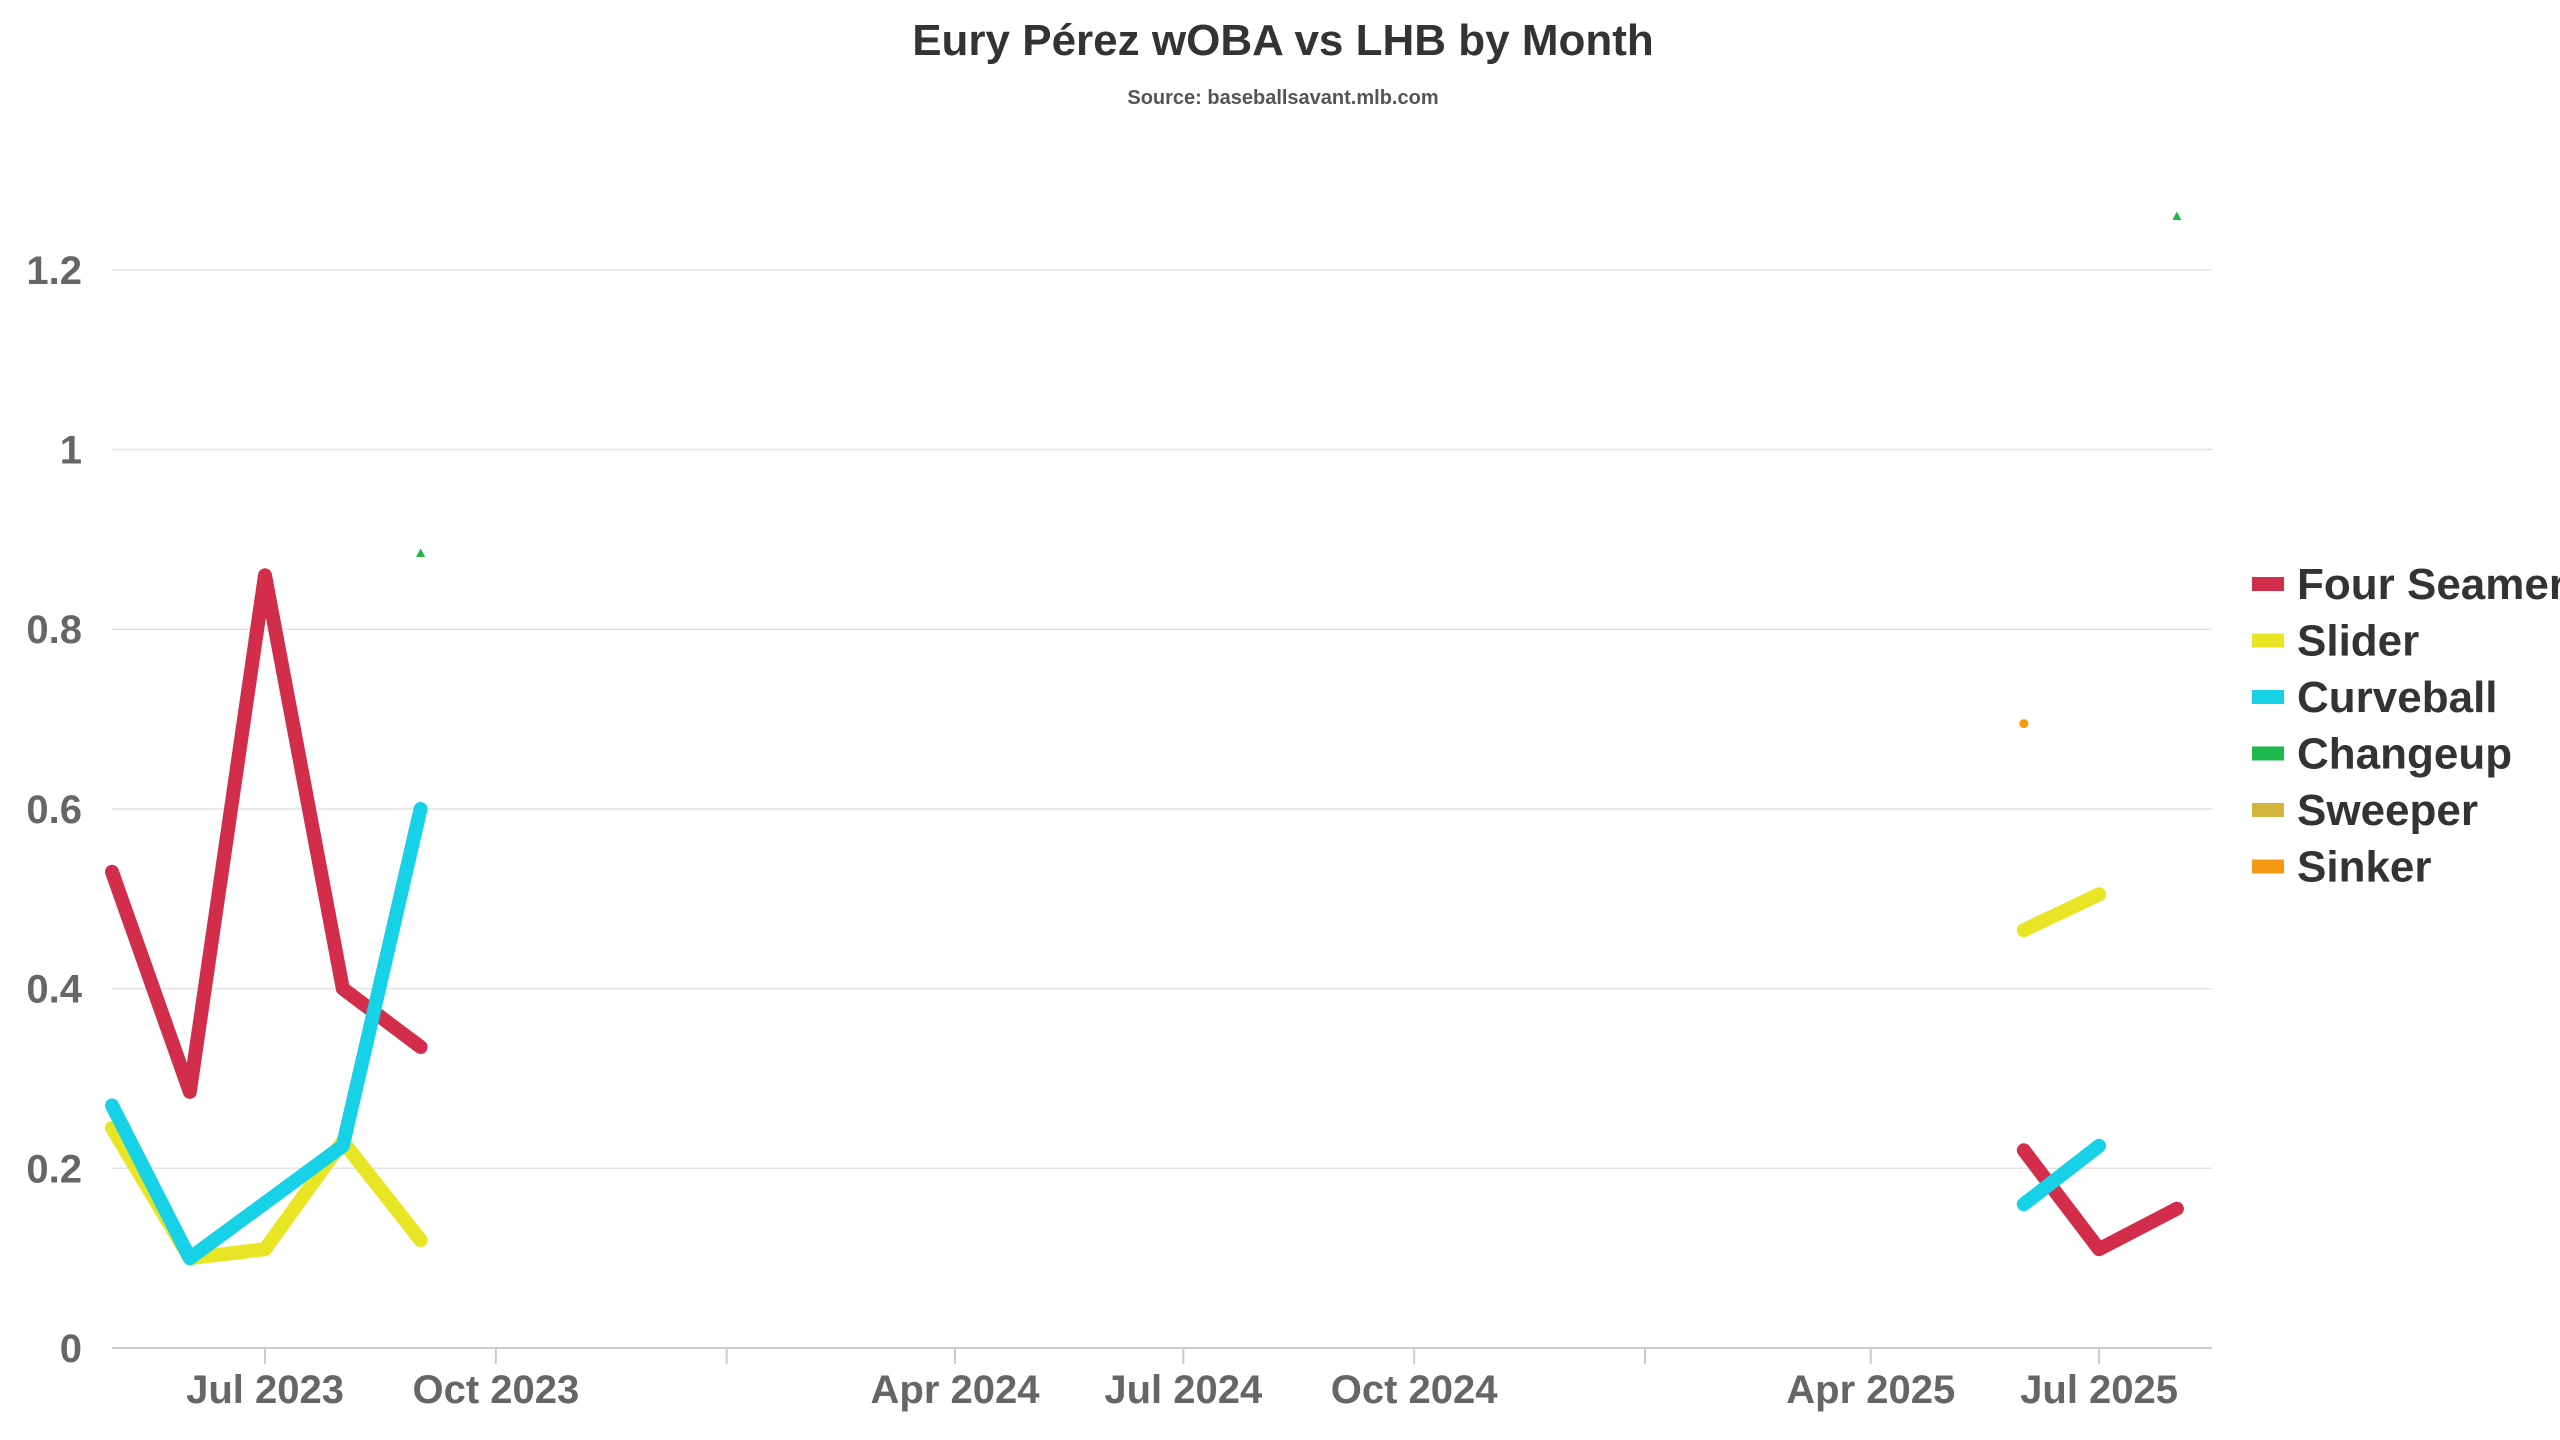 The height and width of the screenshot is (1440, 2560). What do you see at coordinates (2404, 754) in the screenshot?
I see `legend-label-changeup: Changeup` at bounding box center [2404, 754].